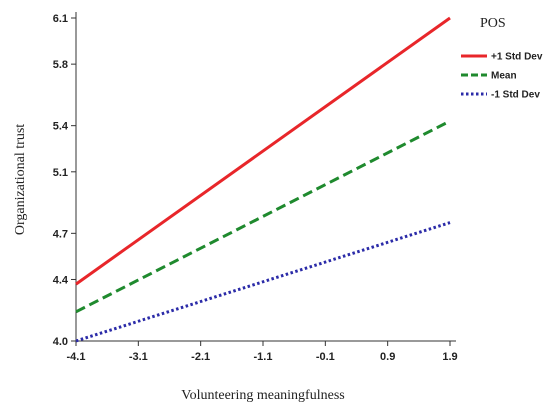 The height and width of the screenshot is (408, 550). I want to click on x-tick-label: -2.1, so click(200, 357).